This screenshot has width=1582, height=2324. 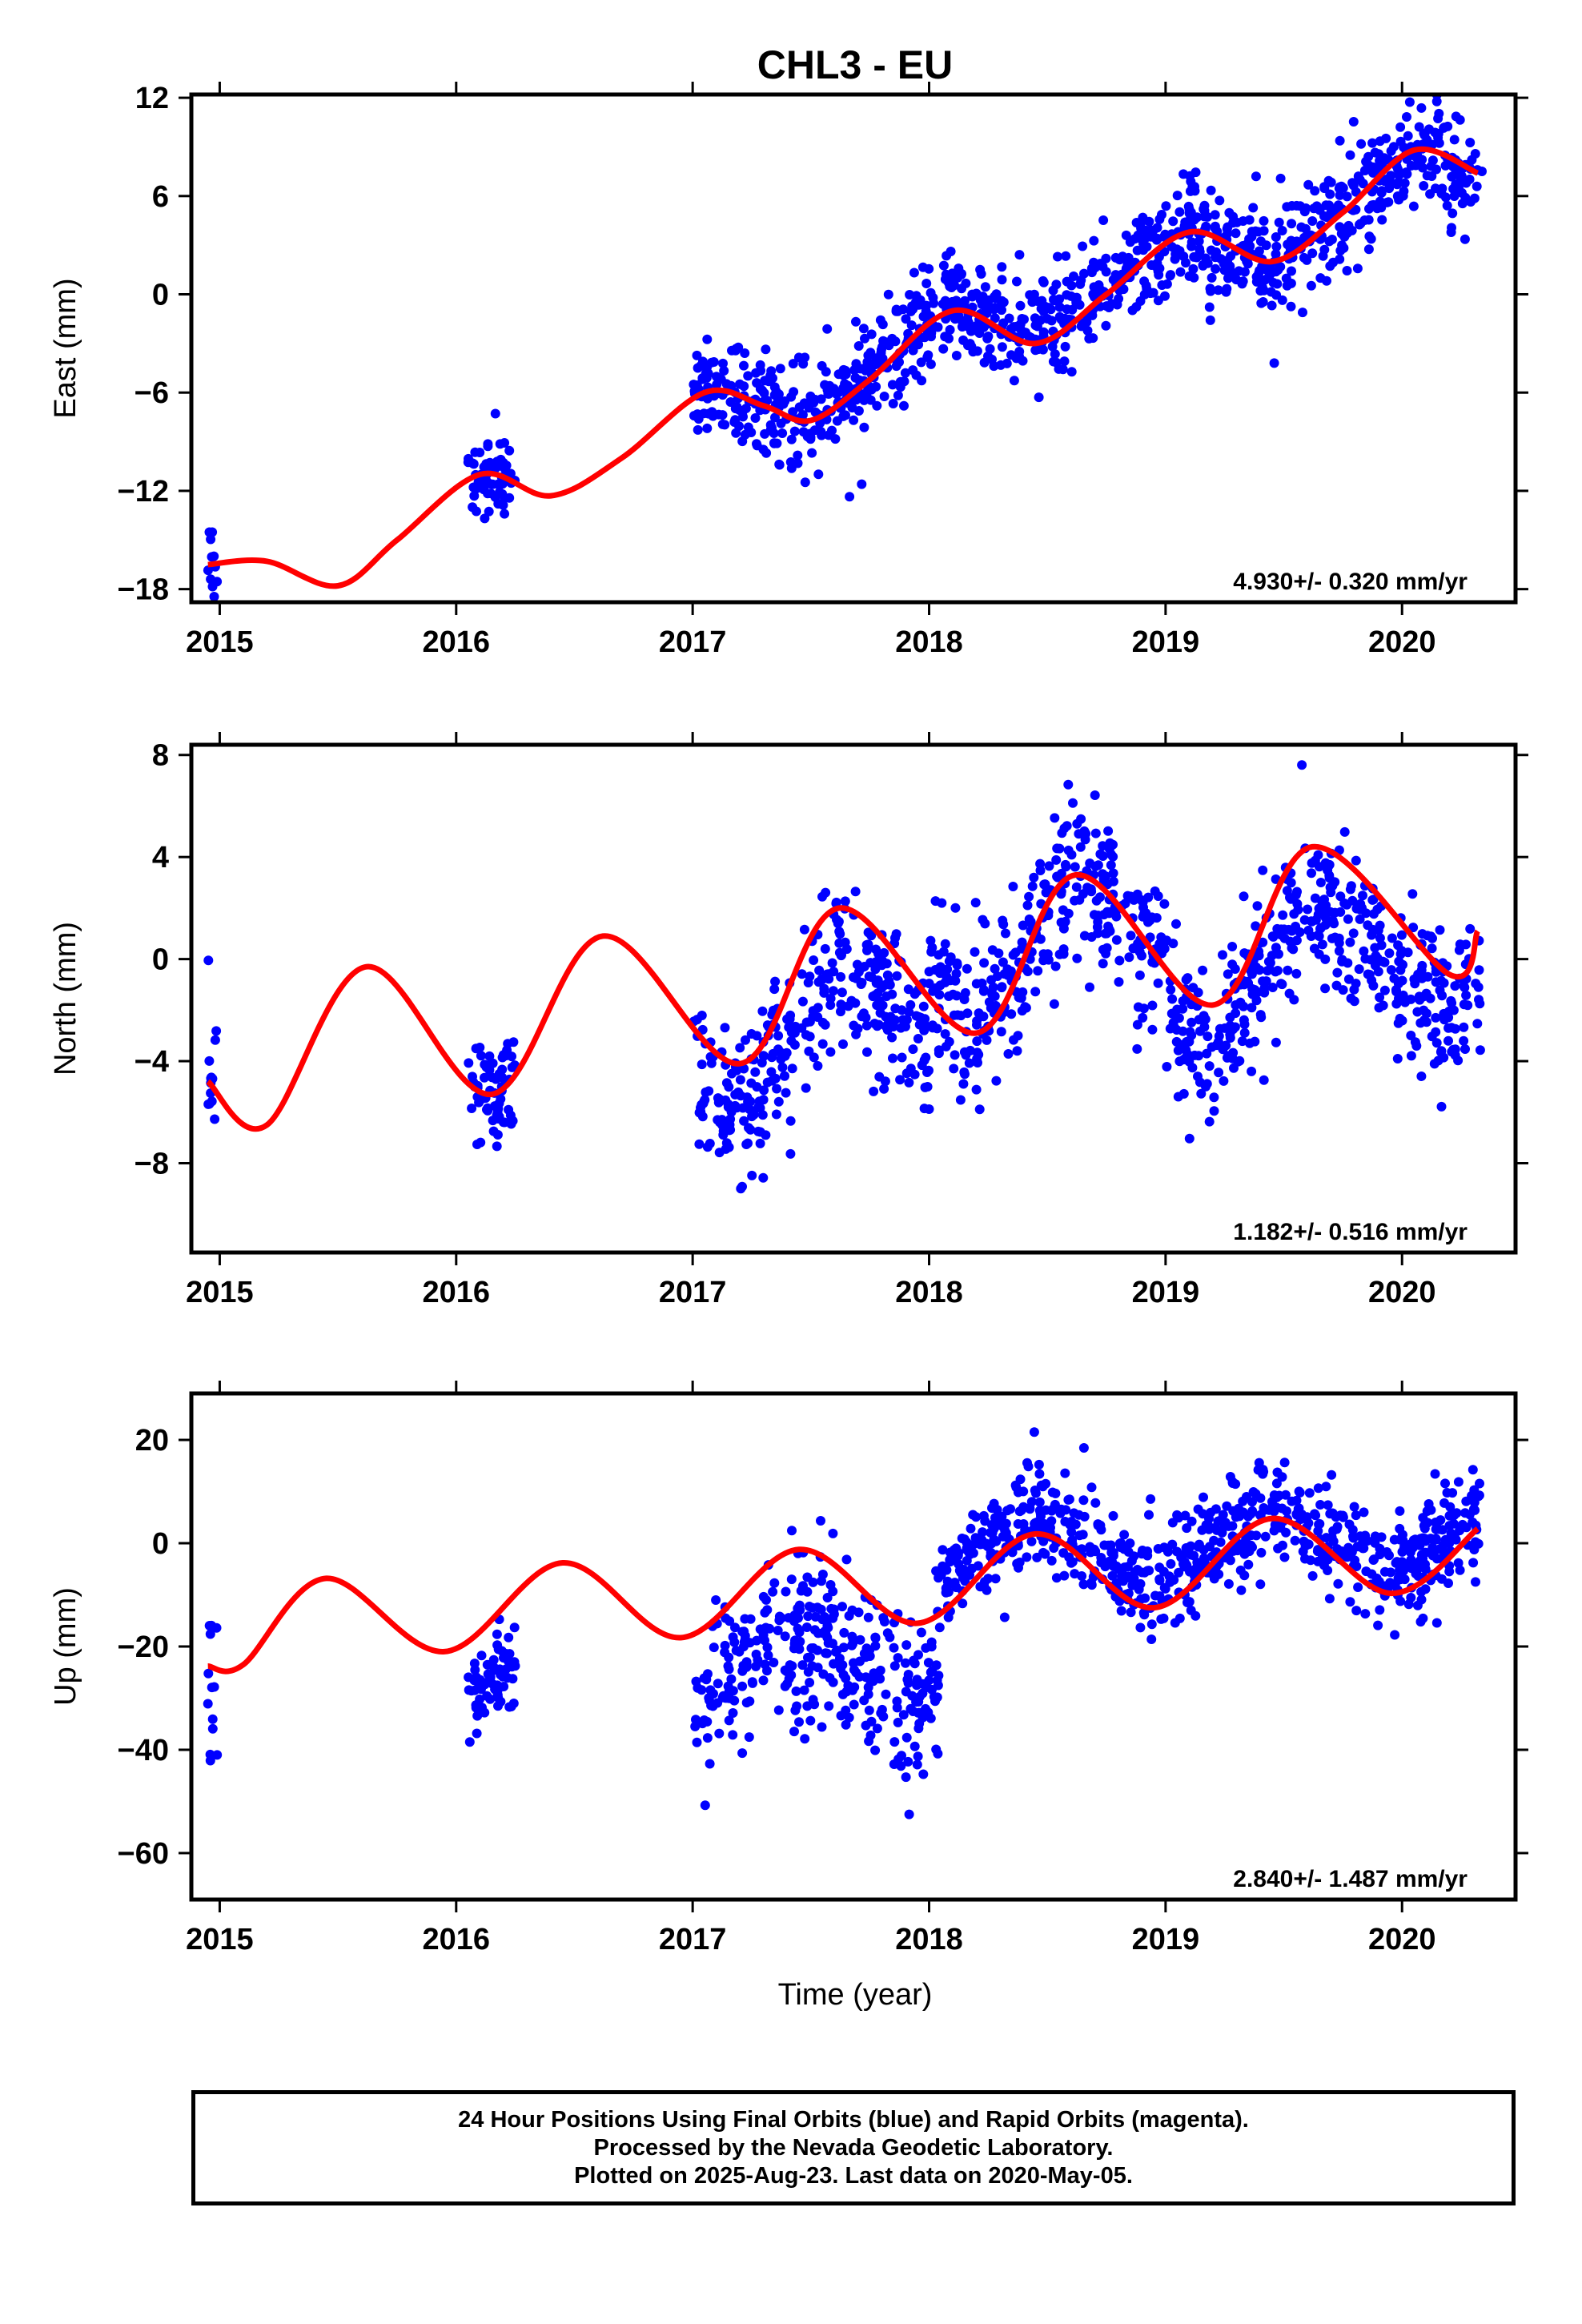 I want to click on rate-label: 4.930+/- 0.320 mm/yr, so click(x=1351, y=582).